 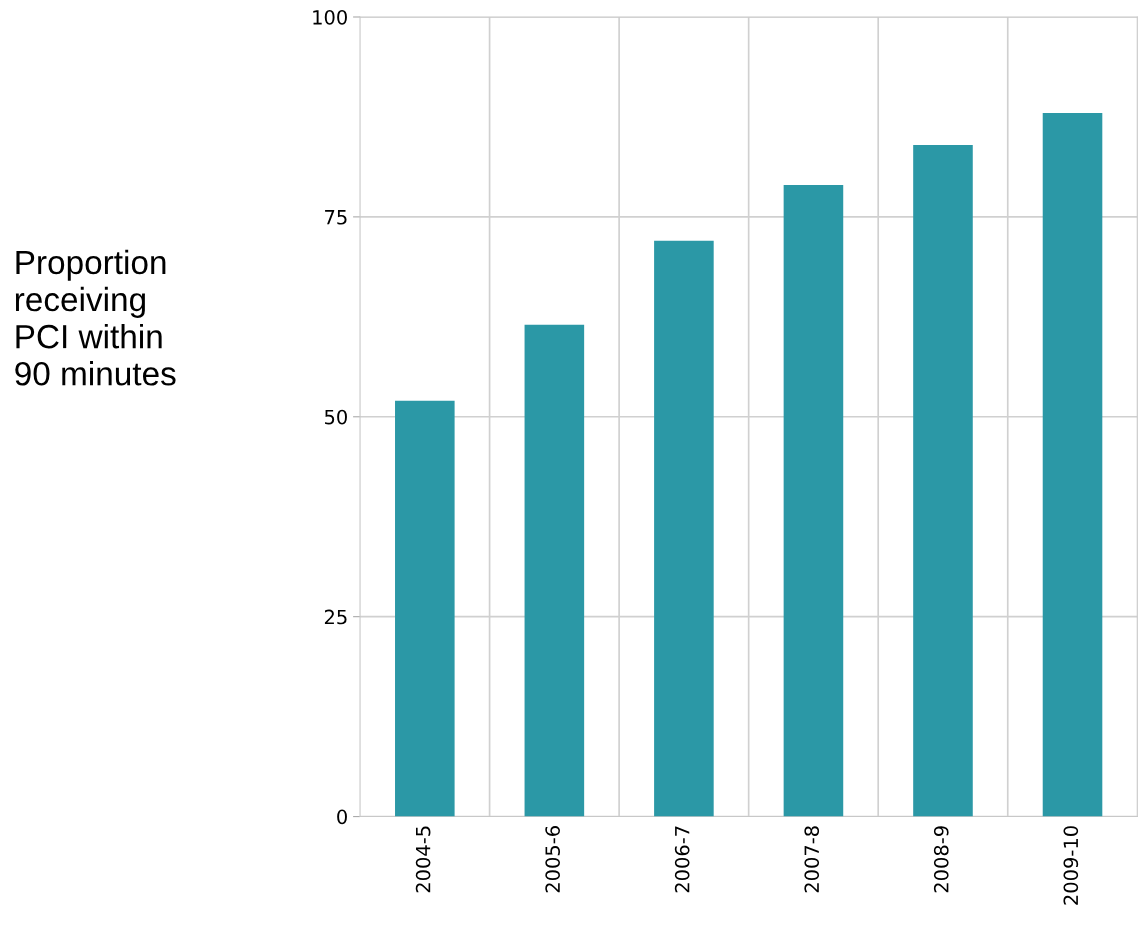 I want to click on x-tick-label: 2009-10, so click(x=1071, y=865).